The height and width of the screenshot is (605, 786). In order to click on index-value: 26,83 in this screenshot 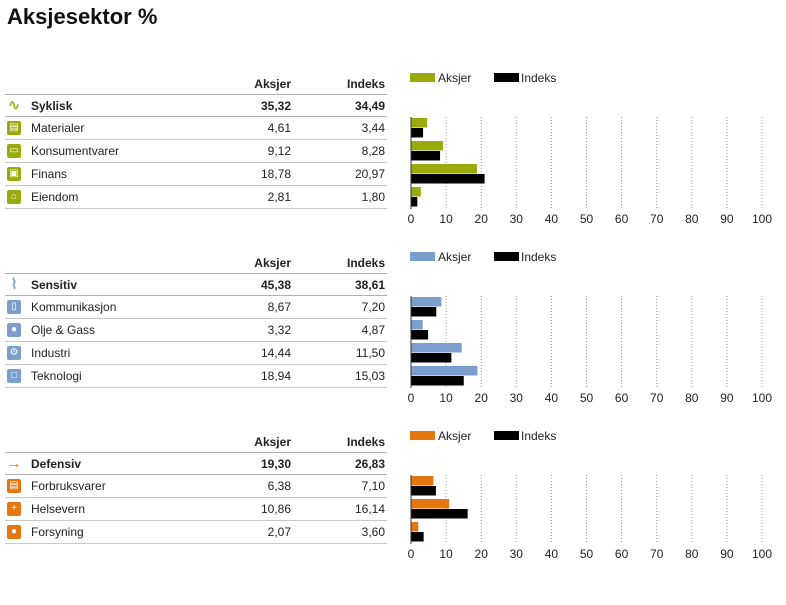, I will do `click(369, 464)`.